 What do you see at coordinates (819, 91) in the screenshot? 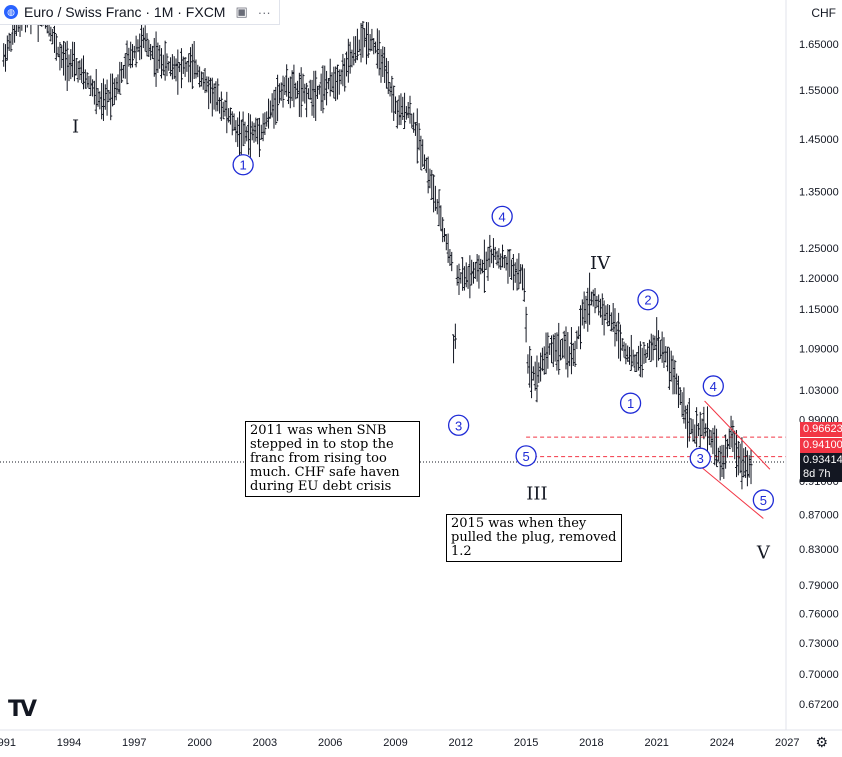
I see `y-tick-label: 1.55000` at bounding box center [819, 91].